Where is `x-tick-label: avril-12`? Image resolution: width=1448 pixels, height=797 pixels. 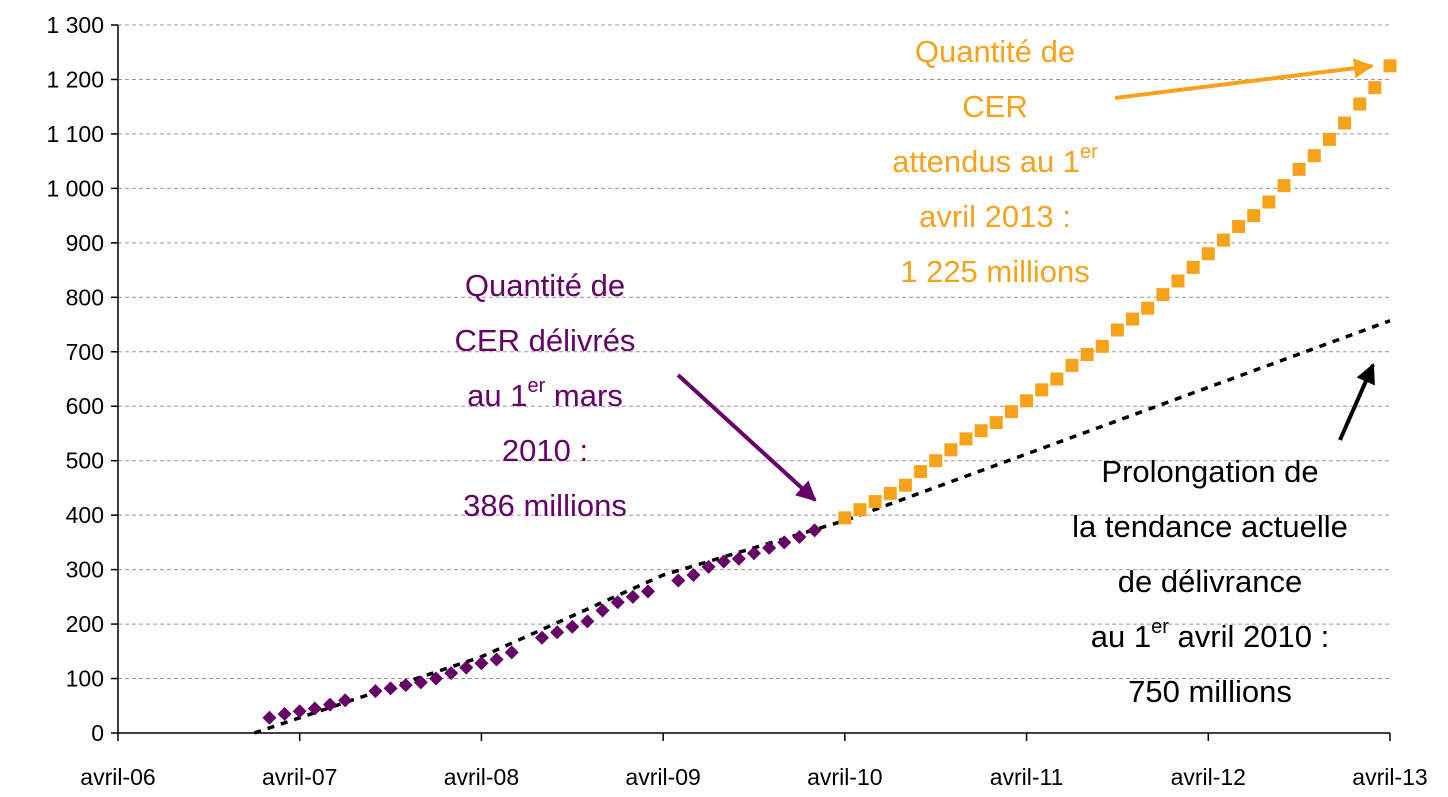 x-tick-label: avril-12 is located at coordinates (1208, 777).